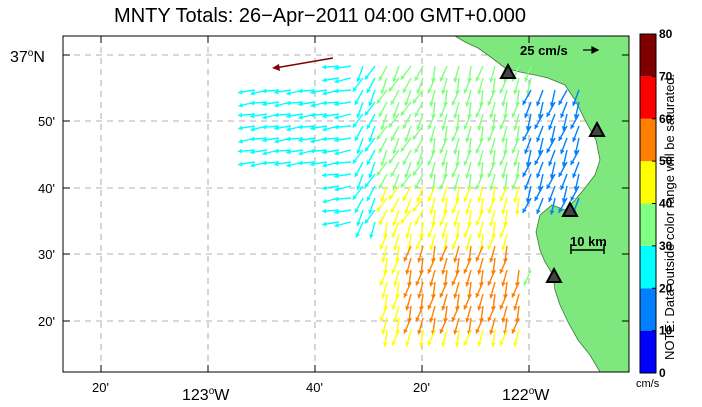 The width and height of the screenshot is (702, 407). Describe the element at coordinates (304, 63) in the screenshot. I see `current-vector` at that location.